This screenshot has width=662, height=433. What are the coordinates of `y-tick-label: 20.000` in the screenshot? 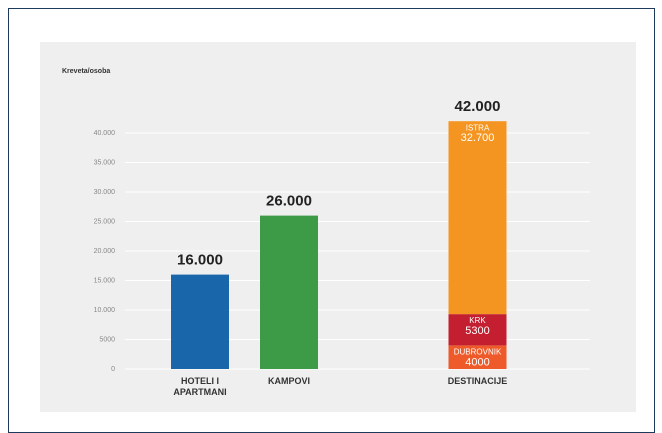 It's located at (105, 251).